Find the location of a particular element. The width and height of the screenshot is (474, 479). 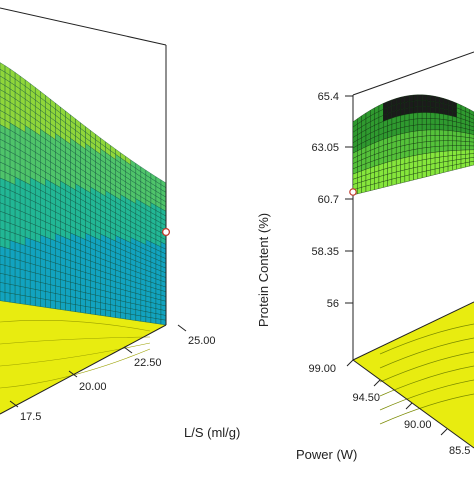

left-x-axis-label: L/S (ml/g) is located at coordinates (212, 432).